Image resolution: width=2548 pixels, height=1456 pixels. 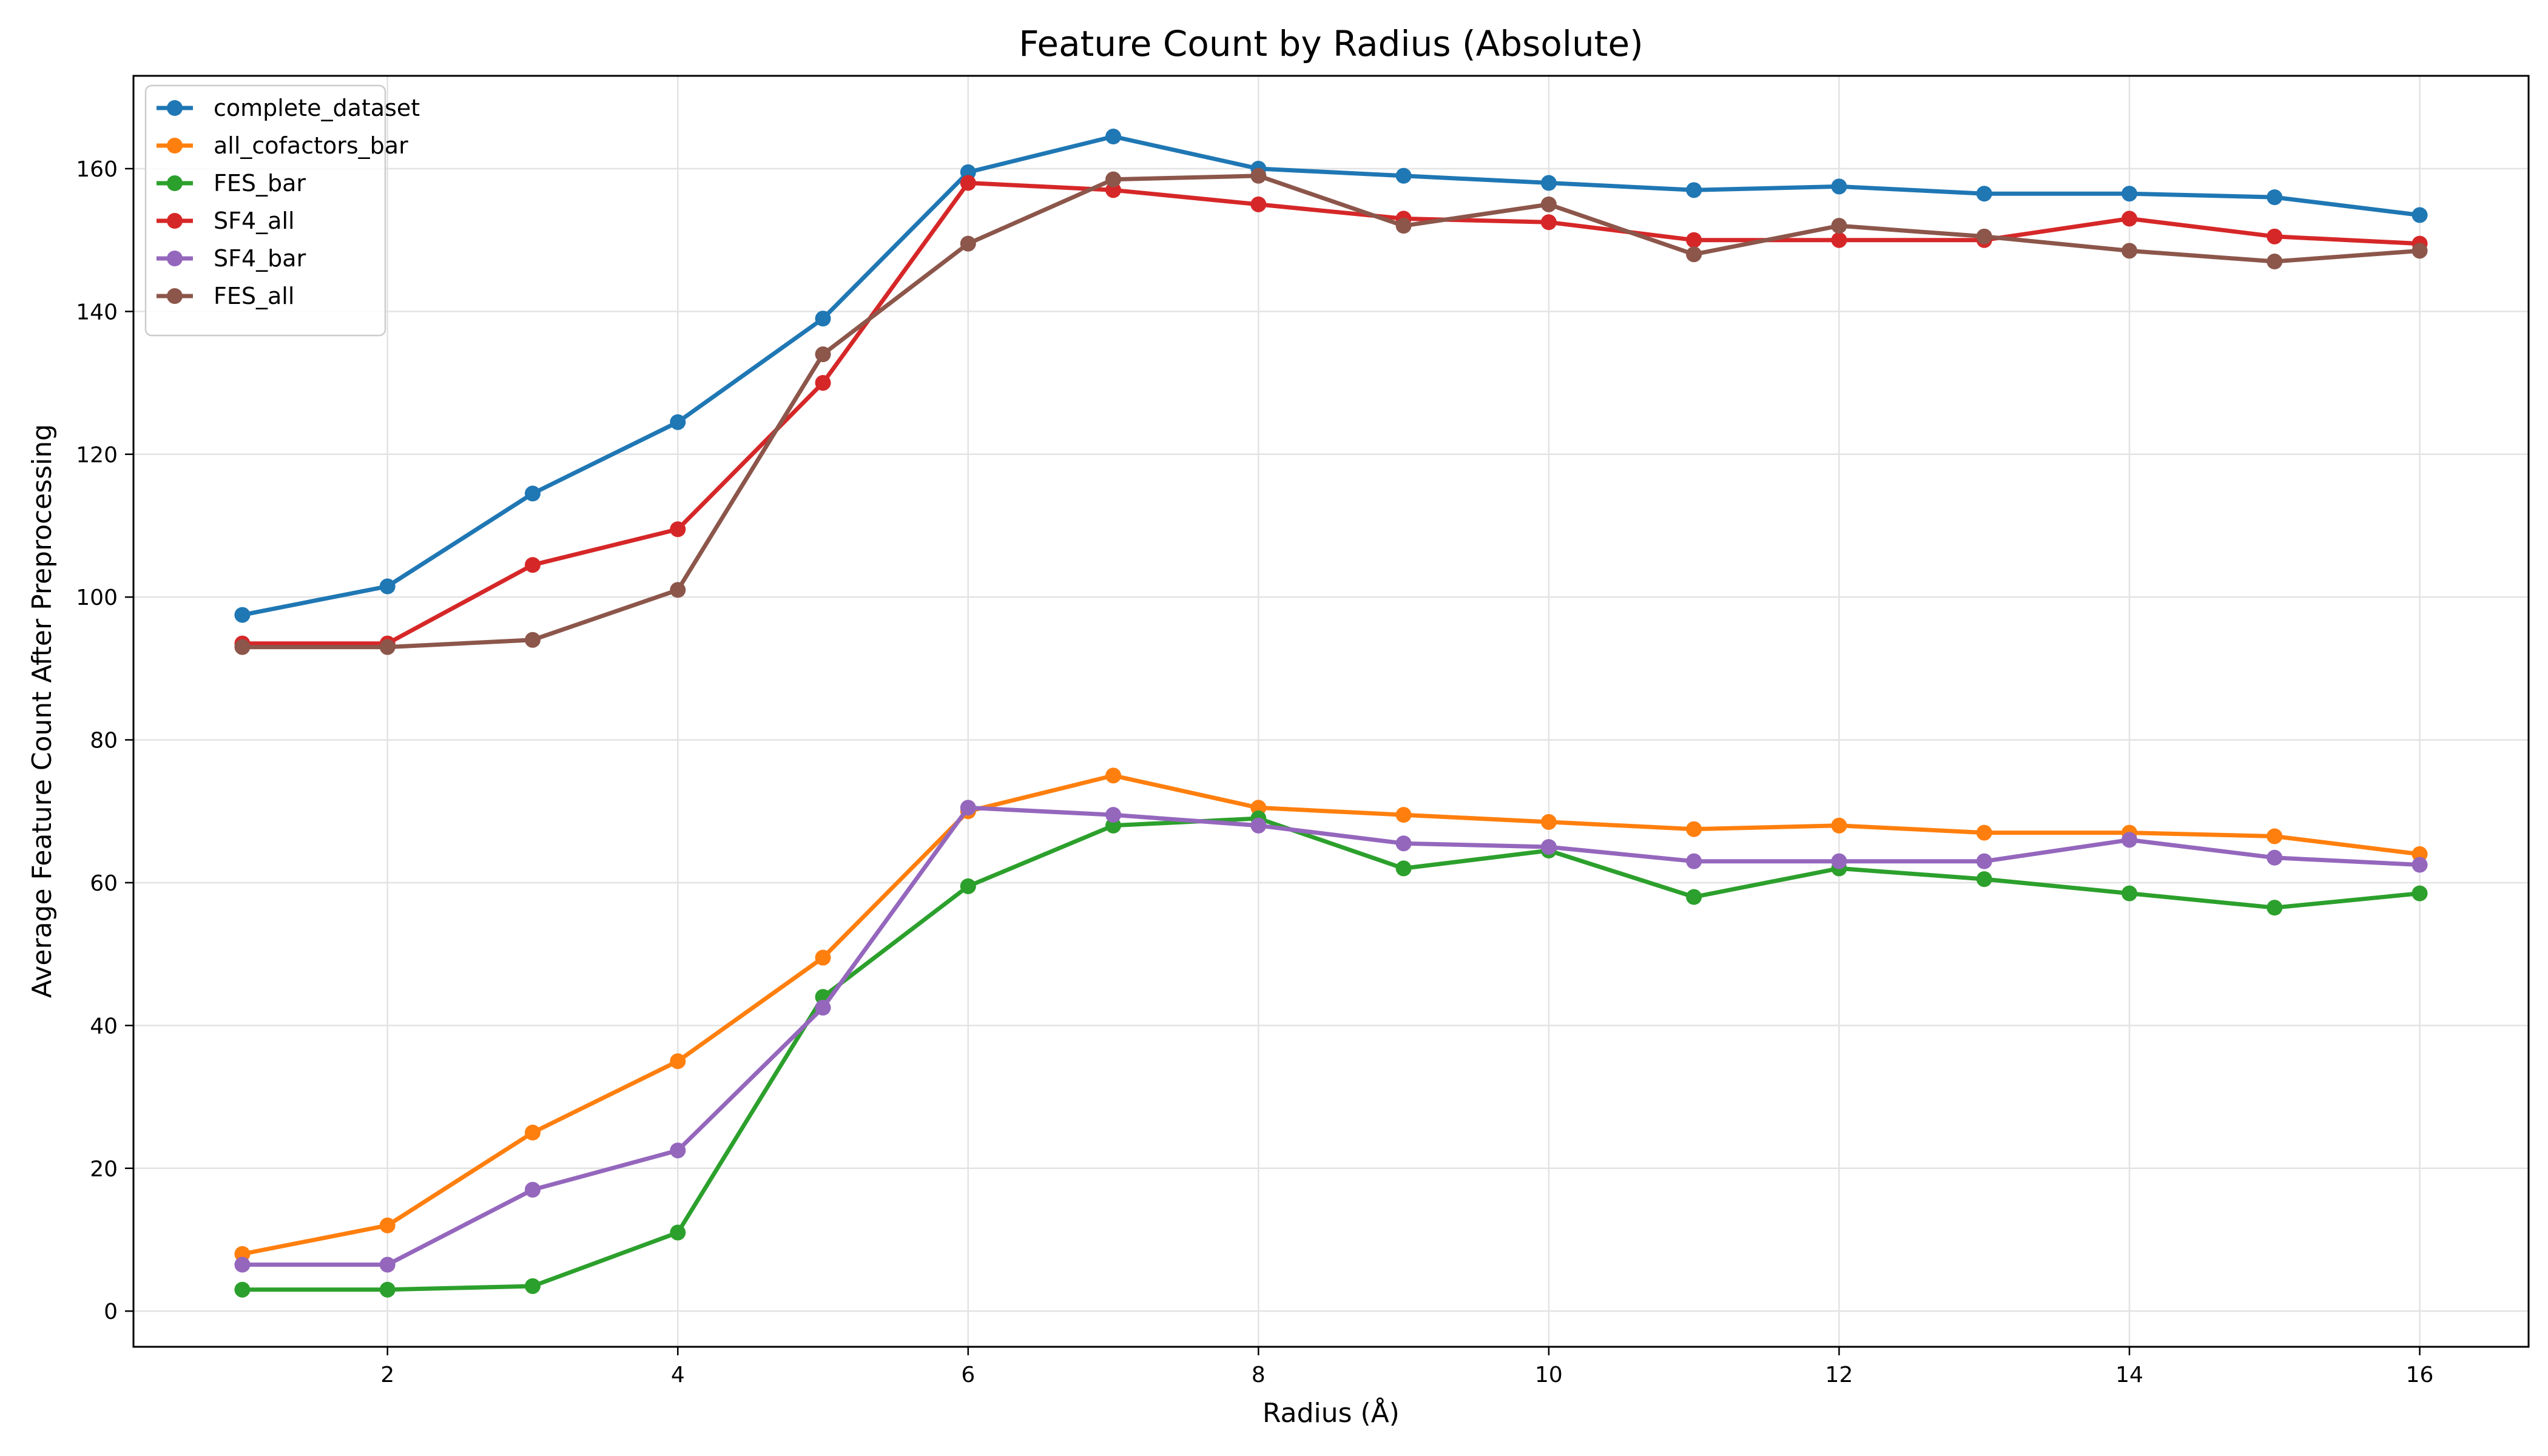 I want to click on x-tick-label: 8, so click(x=1259, y=1375).